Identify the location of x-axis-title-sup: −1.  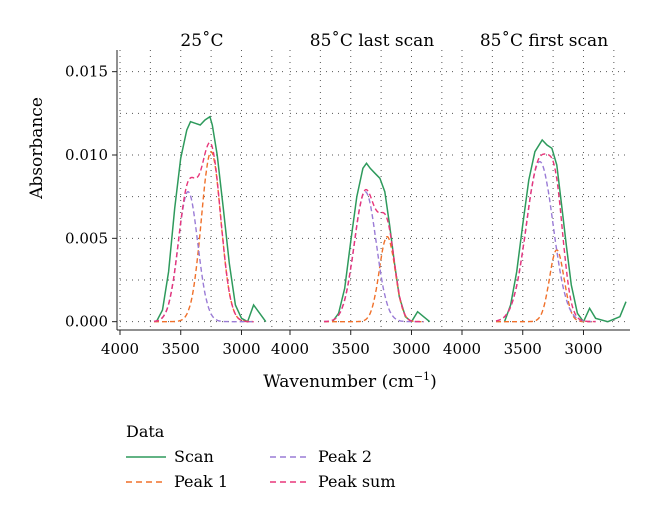
(422, 376).